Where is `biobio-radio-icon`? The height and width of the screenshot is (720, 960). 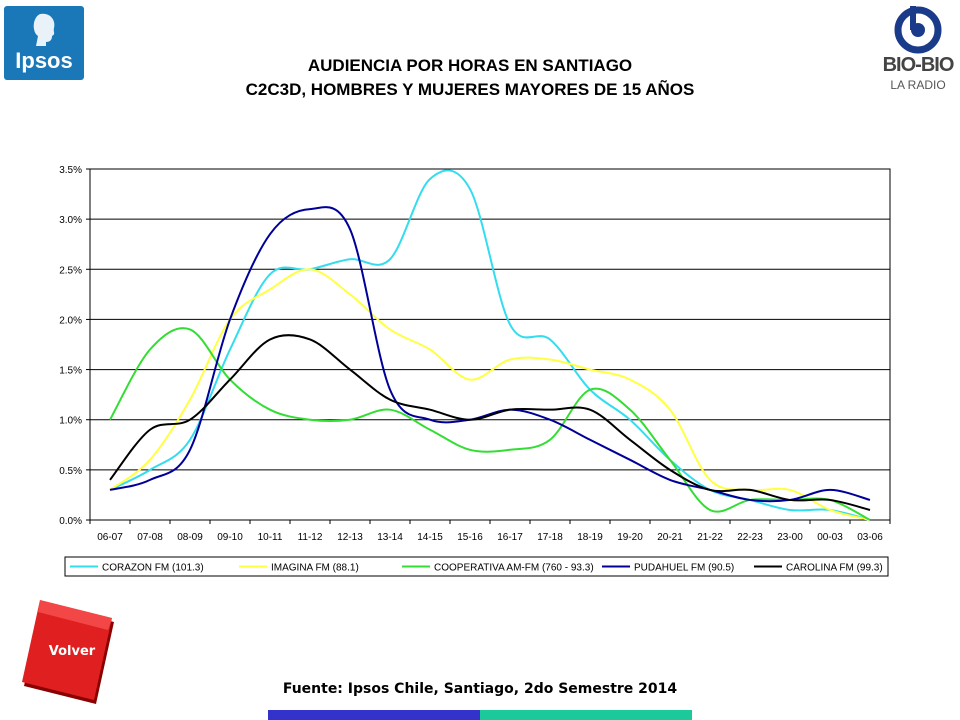 biobio-radio-icon is located at coordinates (918, 30).